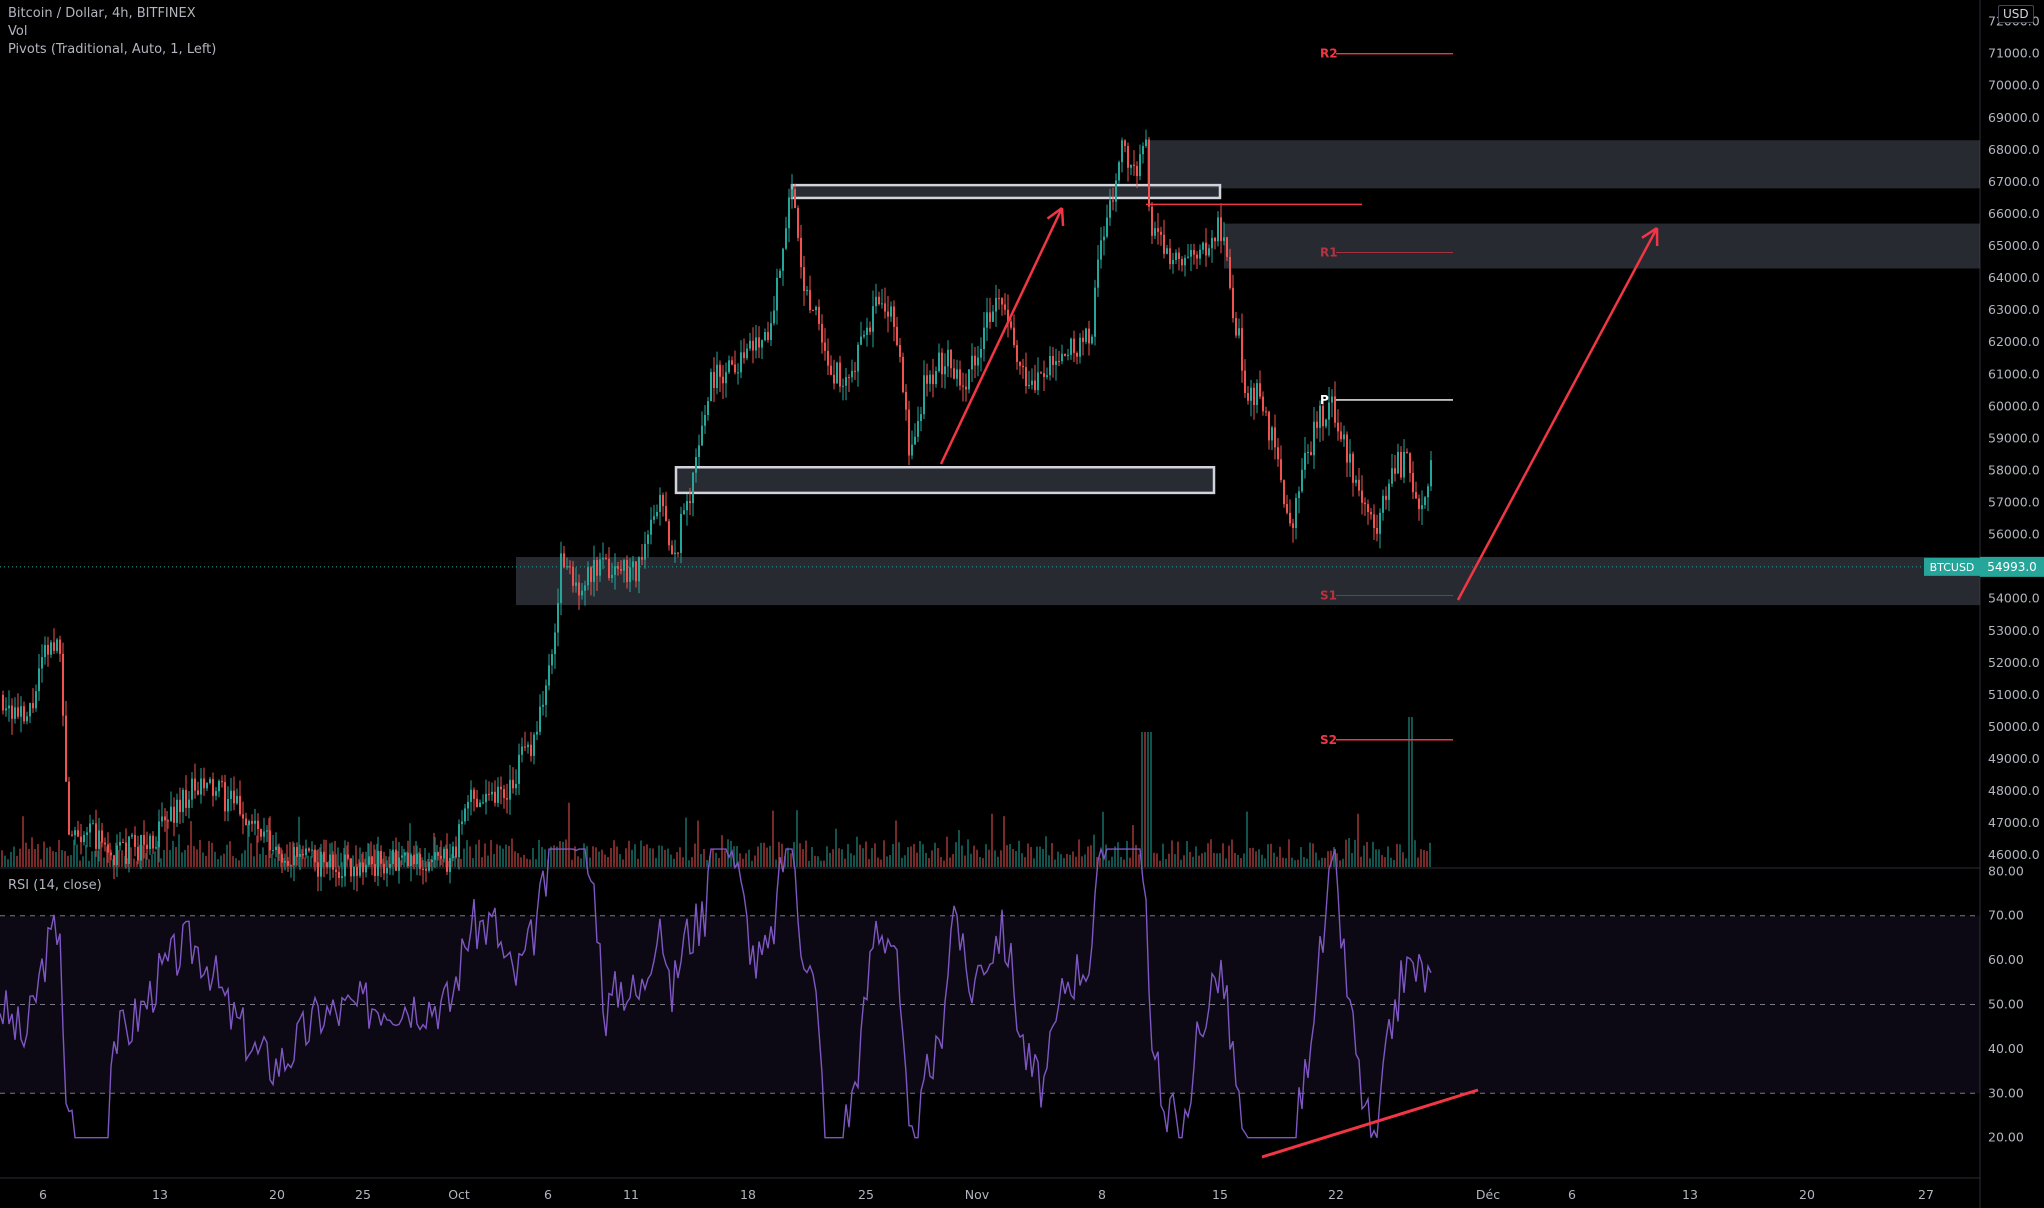 This screenshot has width=2044, height=1208. What do you see at coordinates (2014, 117) in the screenshot?
I see `price-tick-label: 69000.0` at bounding box center [2014, 117].